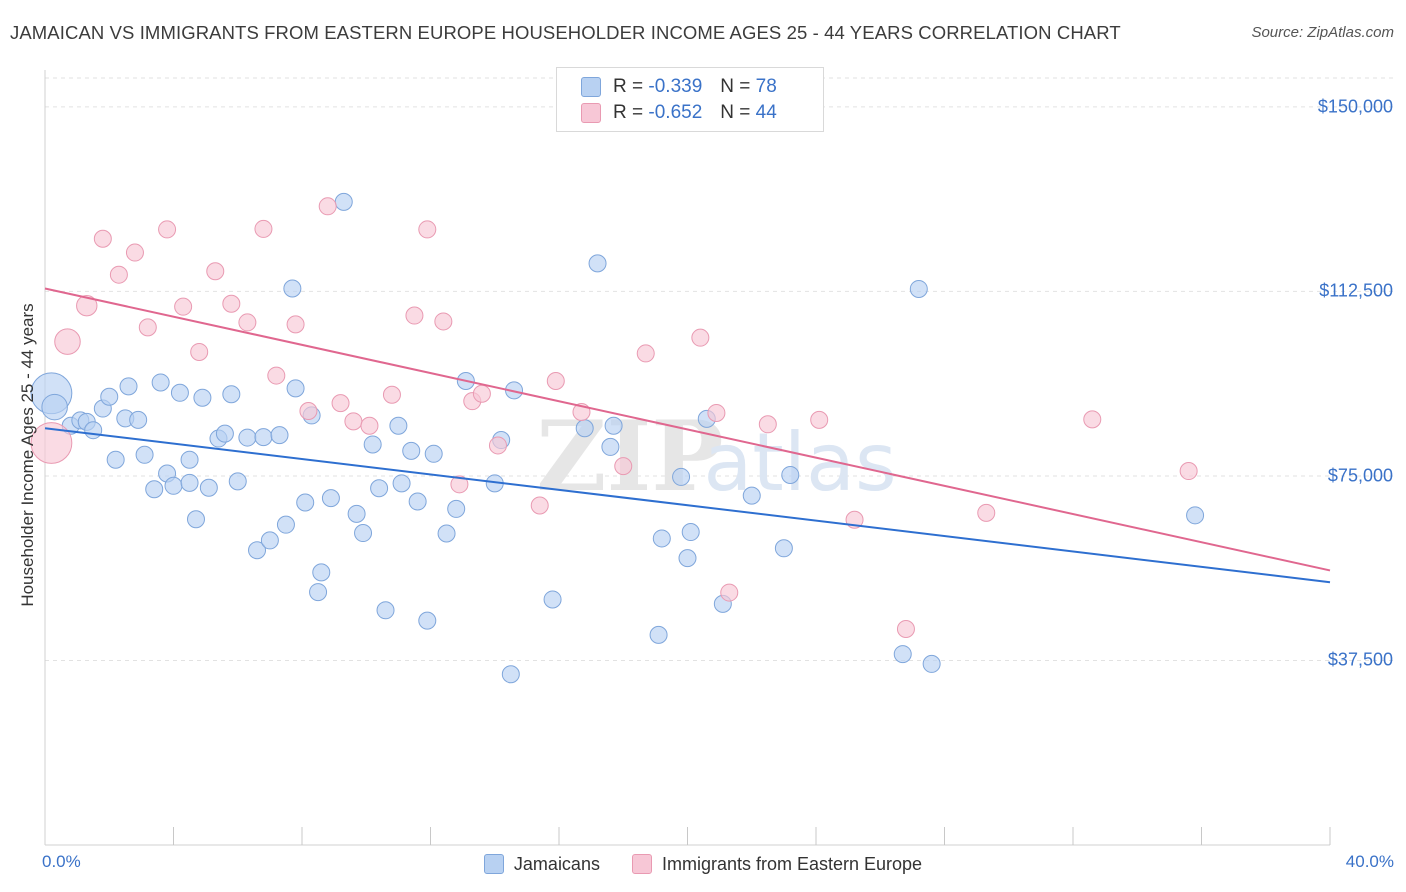 This screenshot has height=892, width=1406. What do you see at coordinates (628, 112) in the screenshot?
I see `r-label: R =` at bounding box center [628, 112].